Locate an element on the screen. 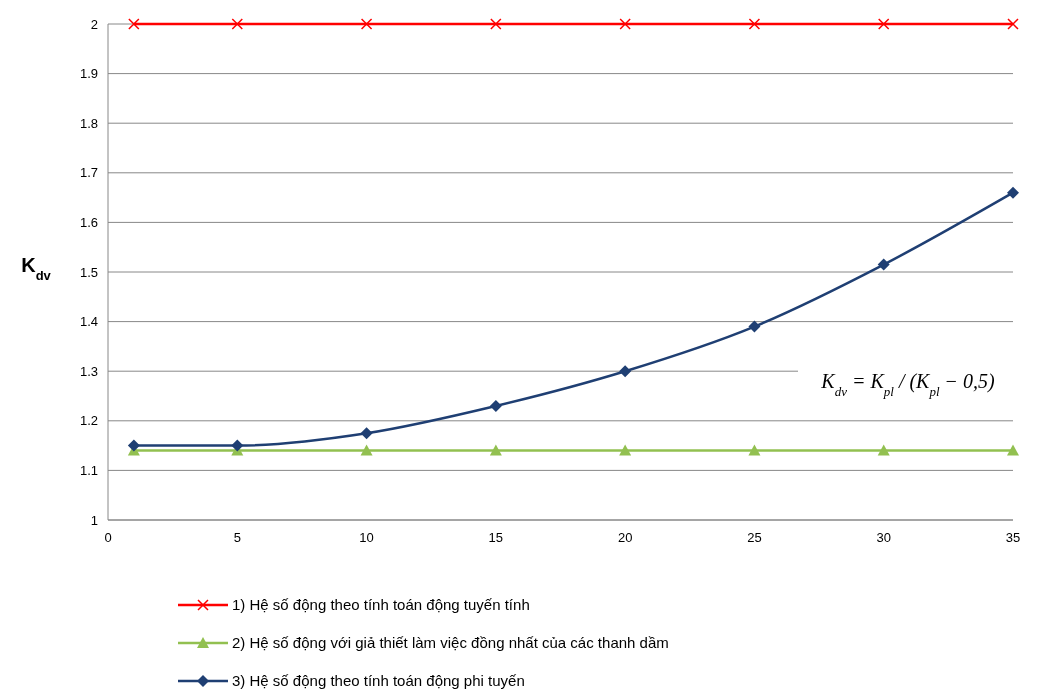 The width and height of the screenshot is (1039, 700). x-tick-label: 5 is located at coordinates (237, 537).